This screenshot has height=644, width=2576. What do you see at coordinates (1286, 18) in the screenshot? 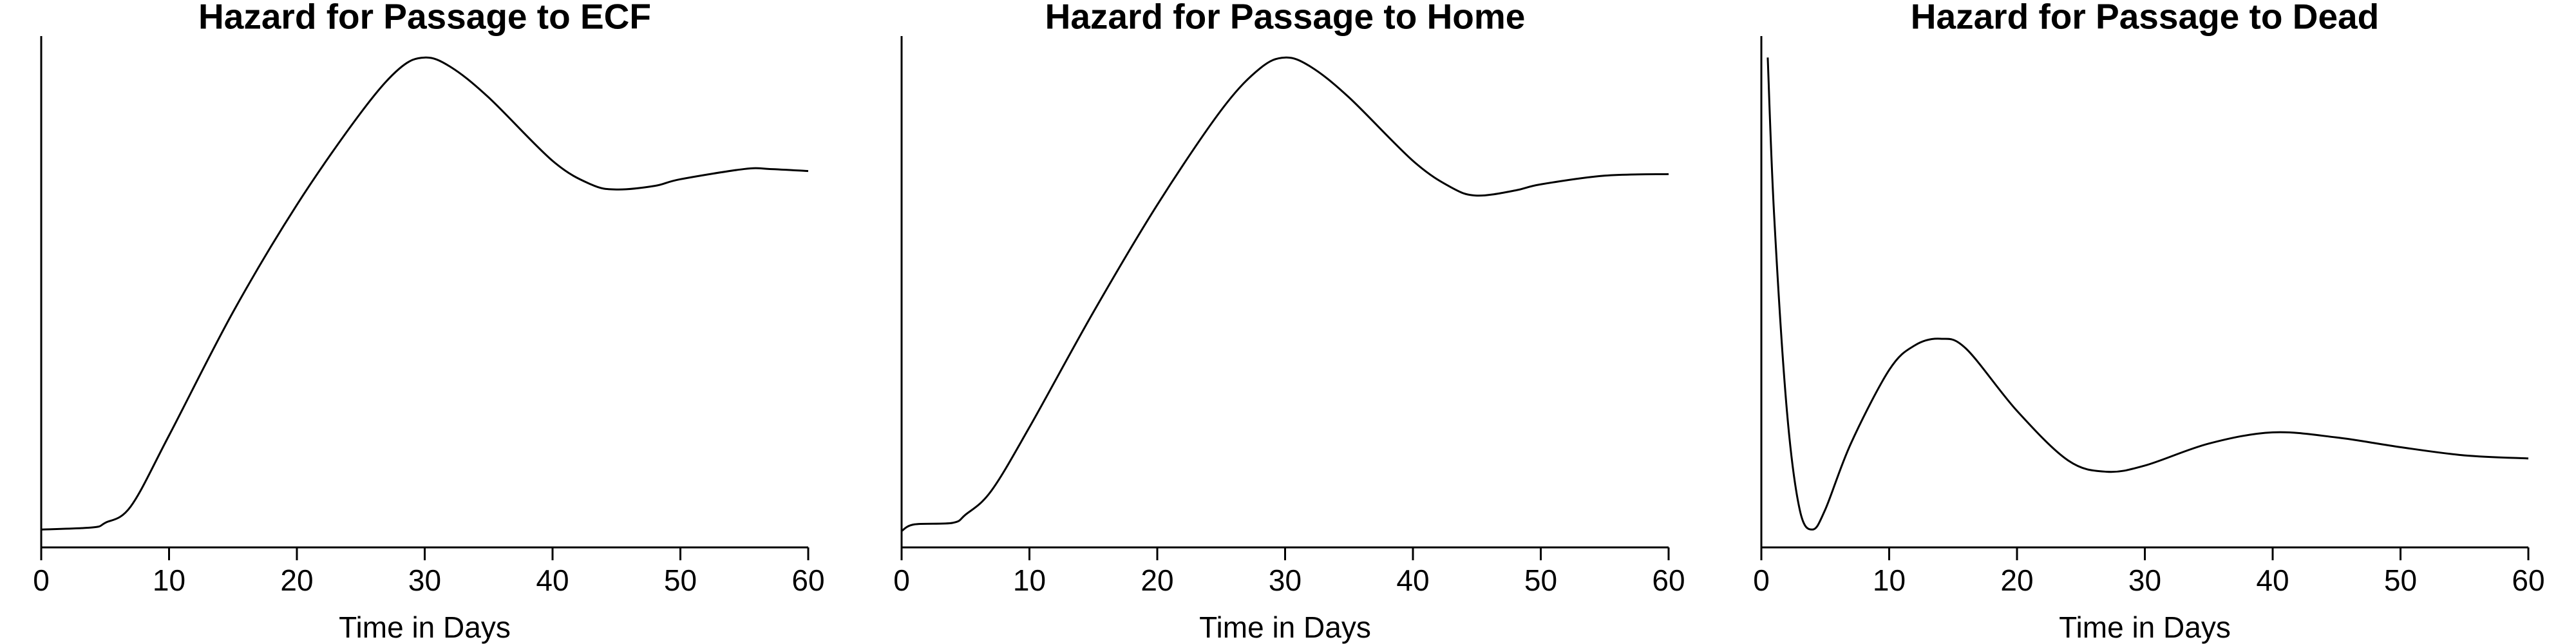
I see `chart-title: Hazard for Passage to Home` at bounding box center [1286, 18].